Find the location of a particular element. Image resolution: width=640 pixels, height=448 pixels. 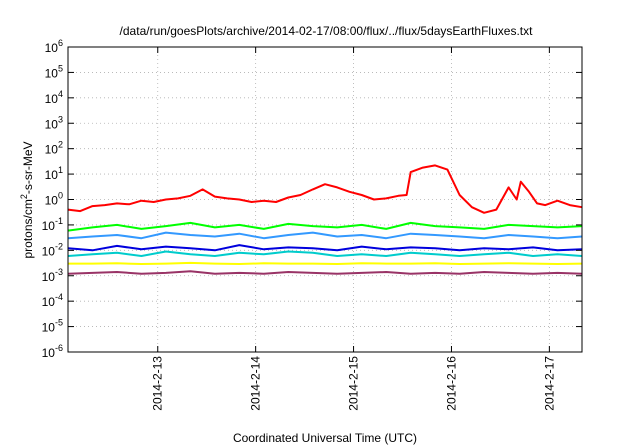

y-tick-label-exp: 4 is located at coordinates (60, 94).